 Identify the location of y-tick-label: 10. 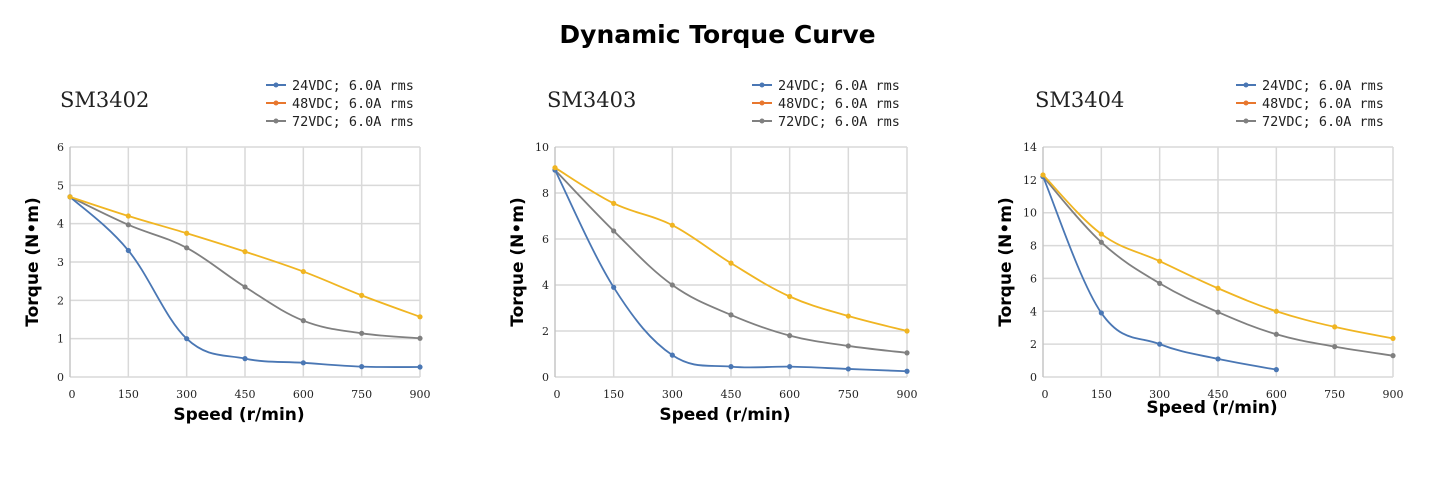
(1030, 213).